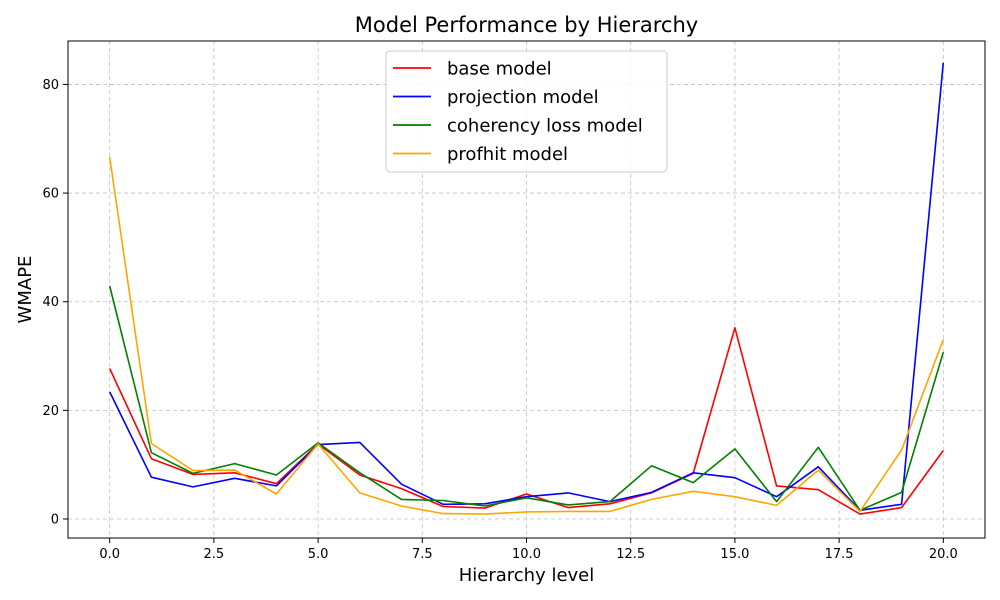  Describe the element at coordinates (214, 554) in the screenshot. I see `x-tick-label: 2.5` at that location.